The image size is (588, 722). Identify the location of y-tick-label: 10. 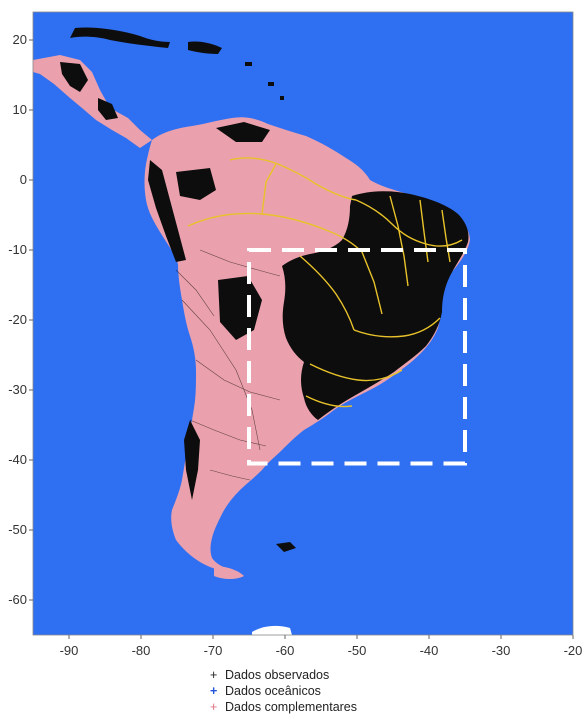
(20, 109).